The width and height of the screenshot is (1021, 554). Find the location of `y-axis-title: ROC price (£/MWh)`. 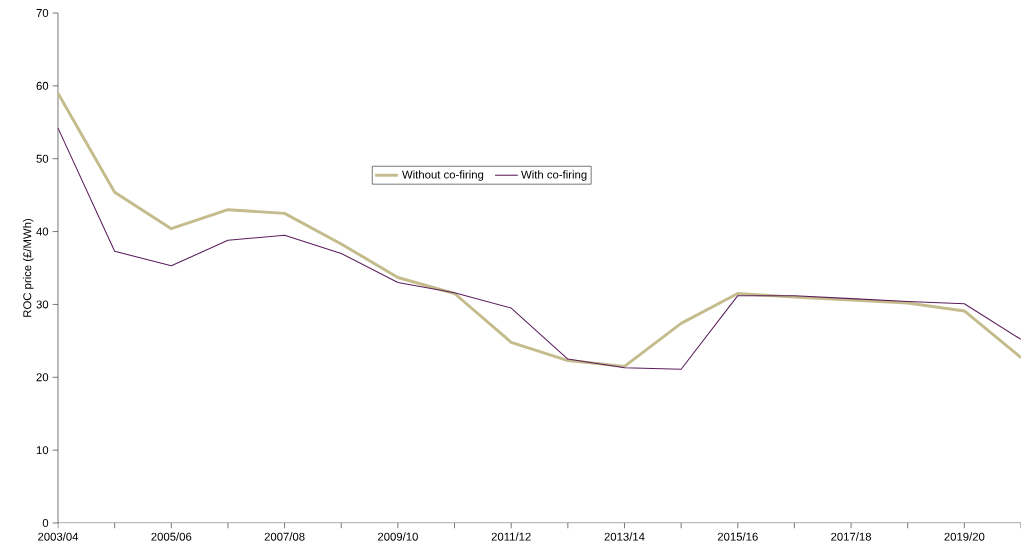

y-axis-title: ROC price (£/MWh) is located at coordinates (28, 267).